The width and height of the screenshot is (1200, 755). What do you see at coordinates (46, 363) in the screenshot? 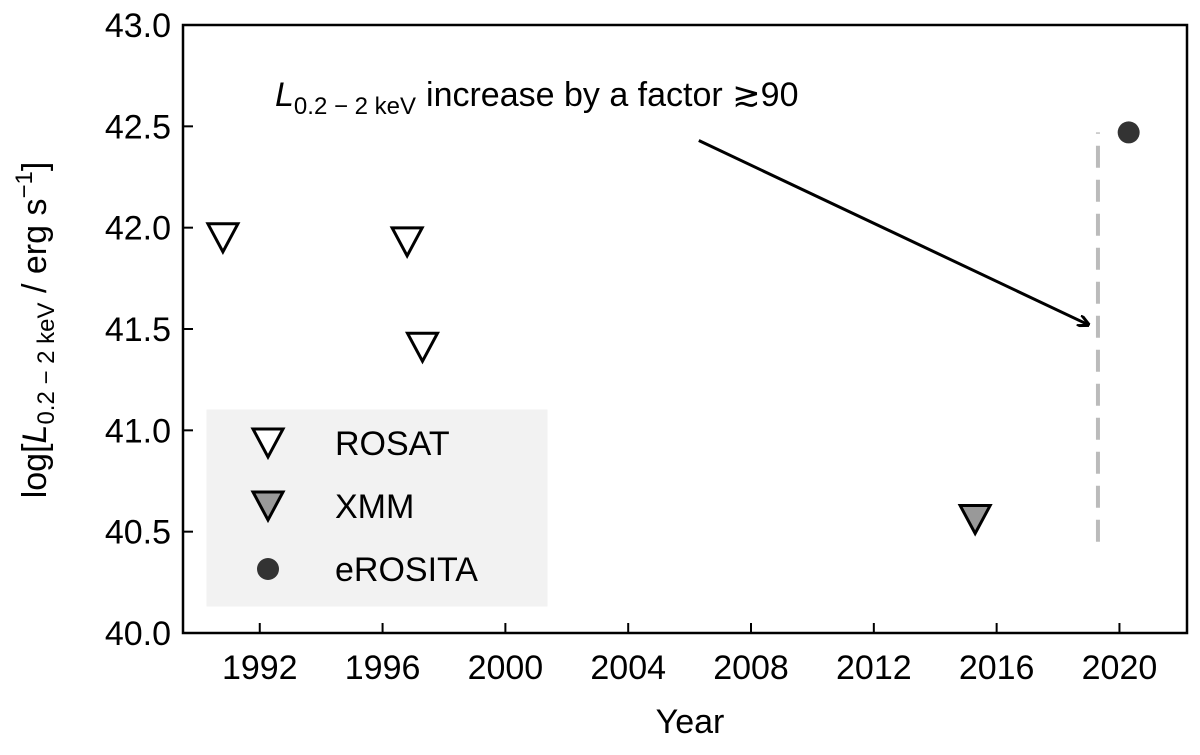
I see `y-label-part: 0.2 − 2 keV` at bounding box center [46, 363].